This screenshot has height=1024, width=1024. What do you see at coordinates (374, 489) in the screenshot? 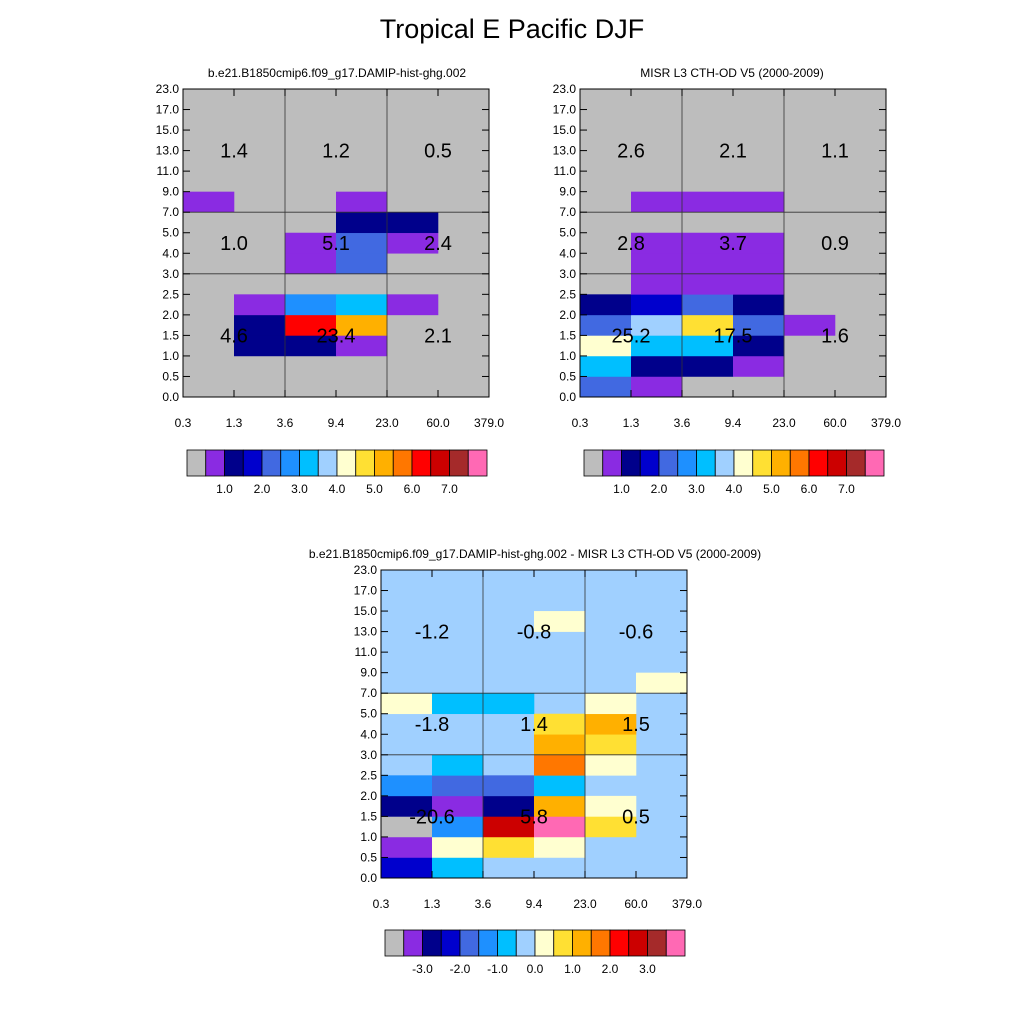
I see `colorbar-label: 5.0` at bounding box center [374, 489].